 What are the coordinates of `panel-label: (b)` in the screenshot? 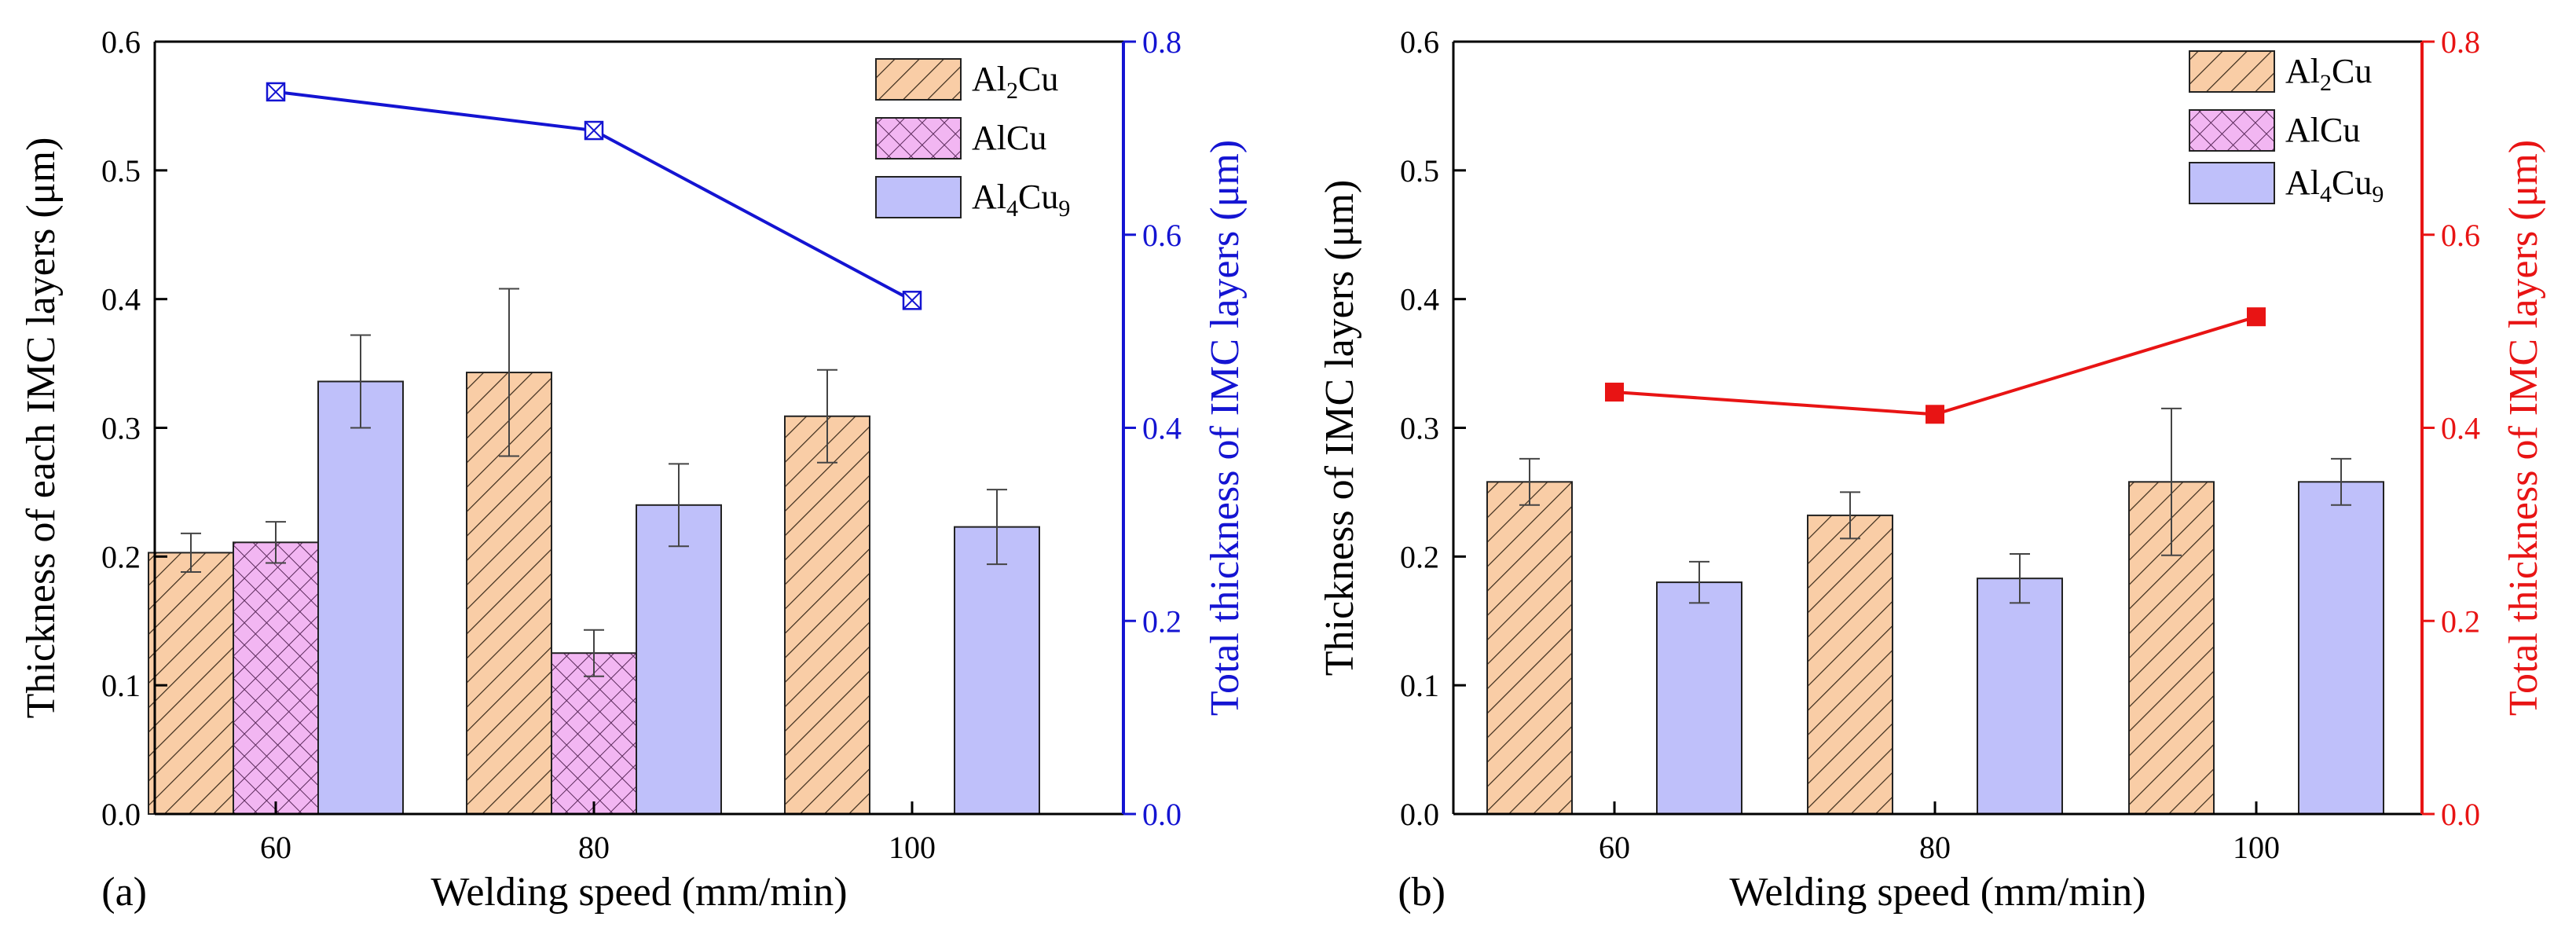 It's located at (1422, 892).